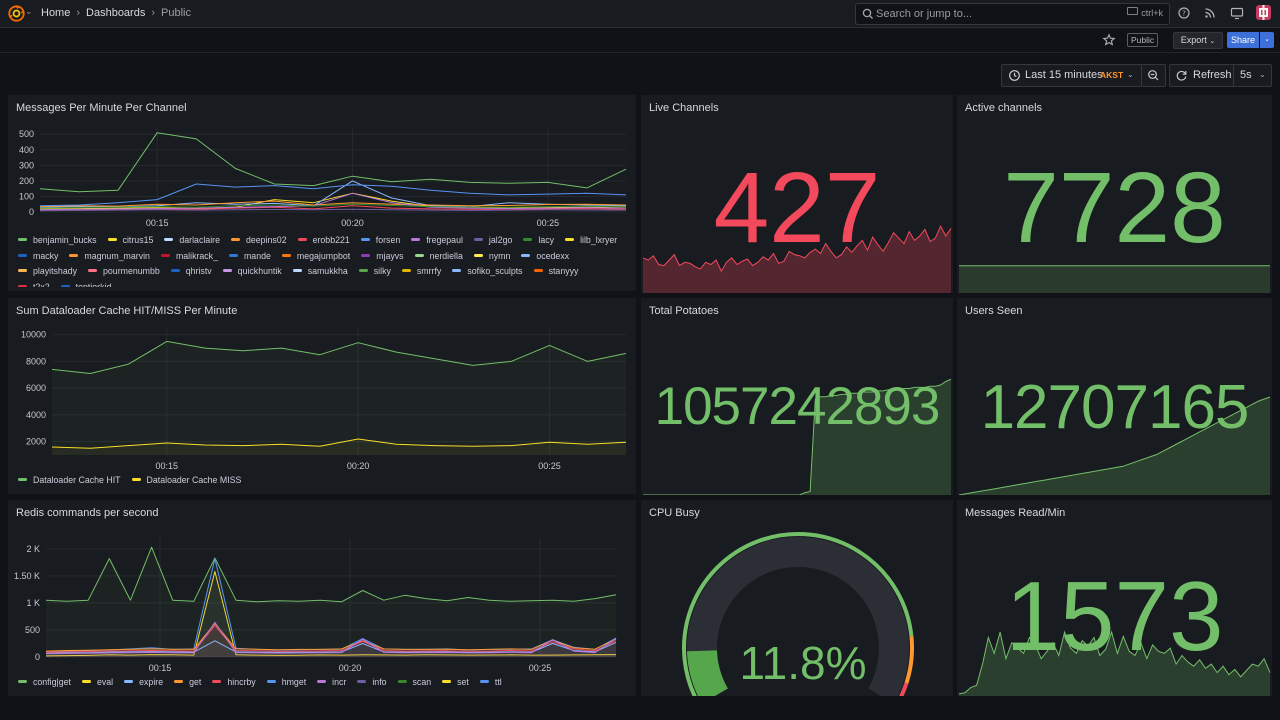 The width and height of the screenshot is (1280, 720). I want to click on legend-item: magnum_marvin, so click(109, 257).